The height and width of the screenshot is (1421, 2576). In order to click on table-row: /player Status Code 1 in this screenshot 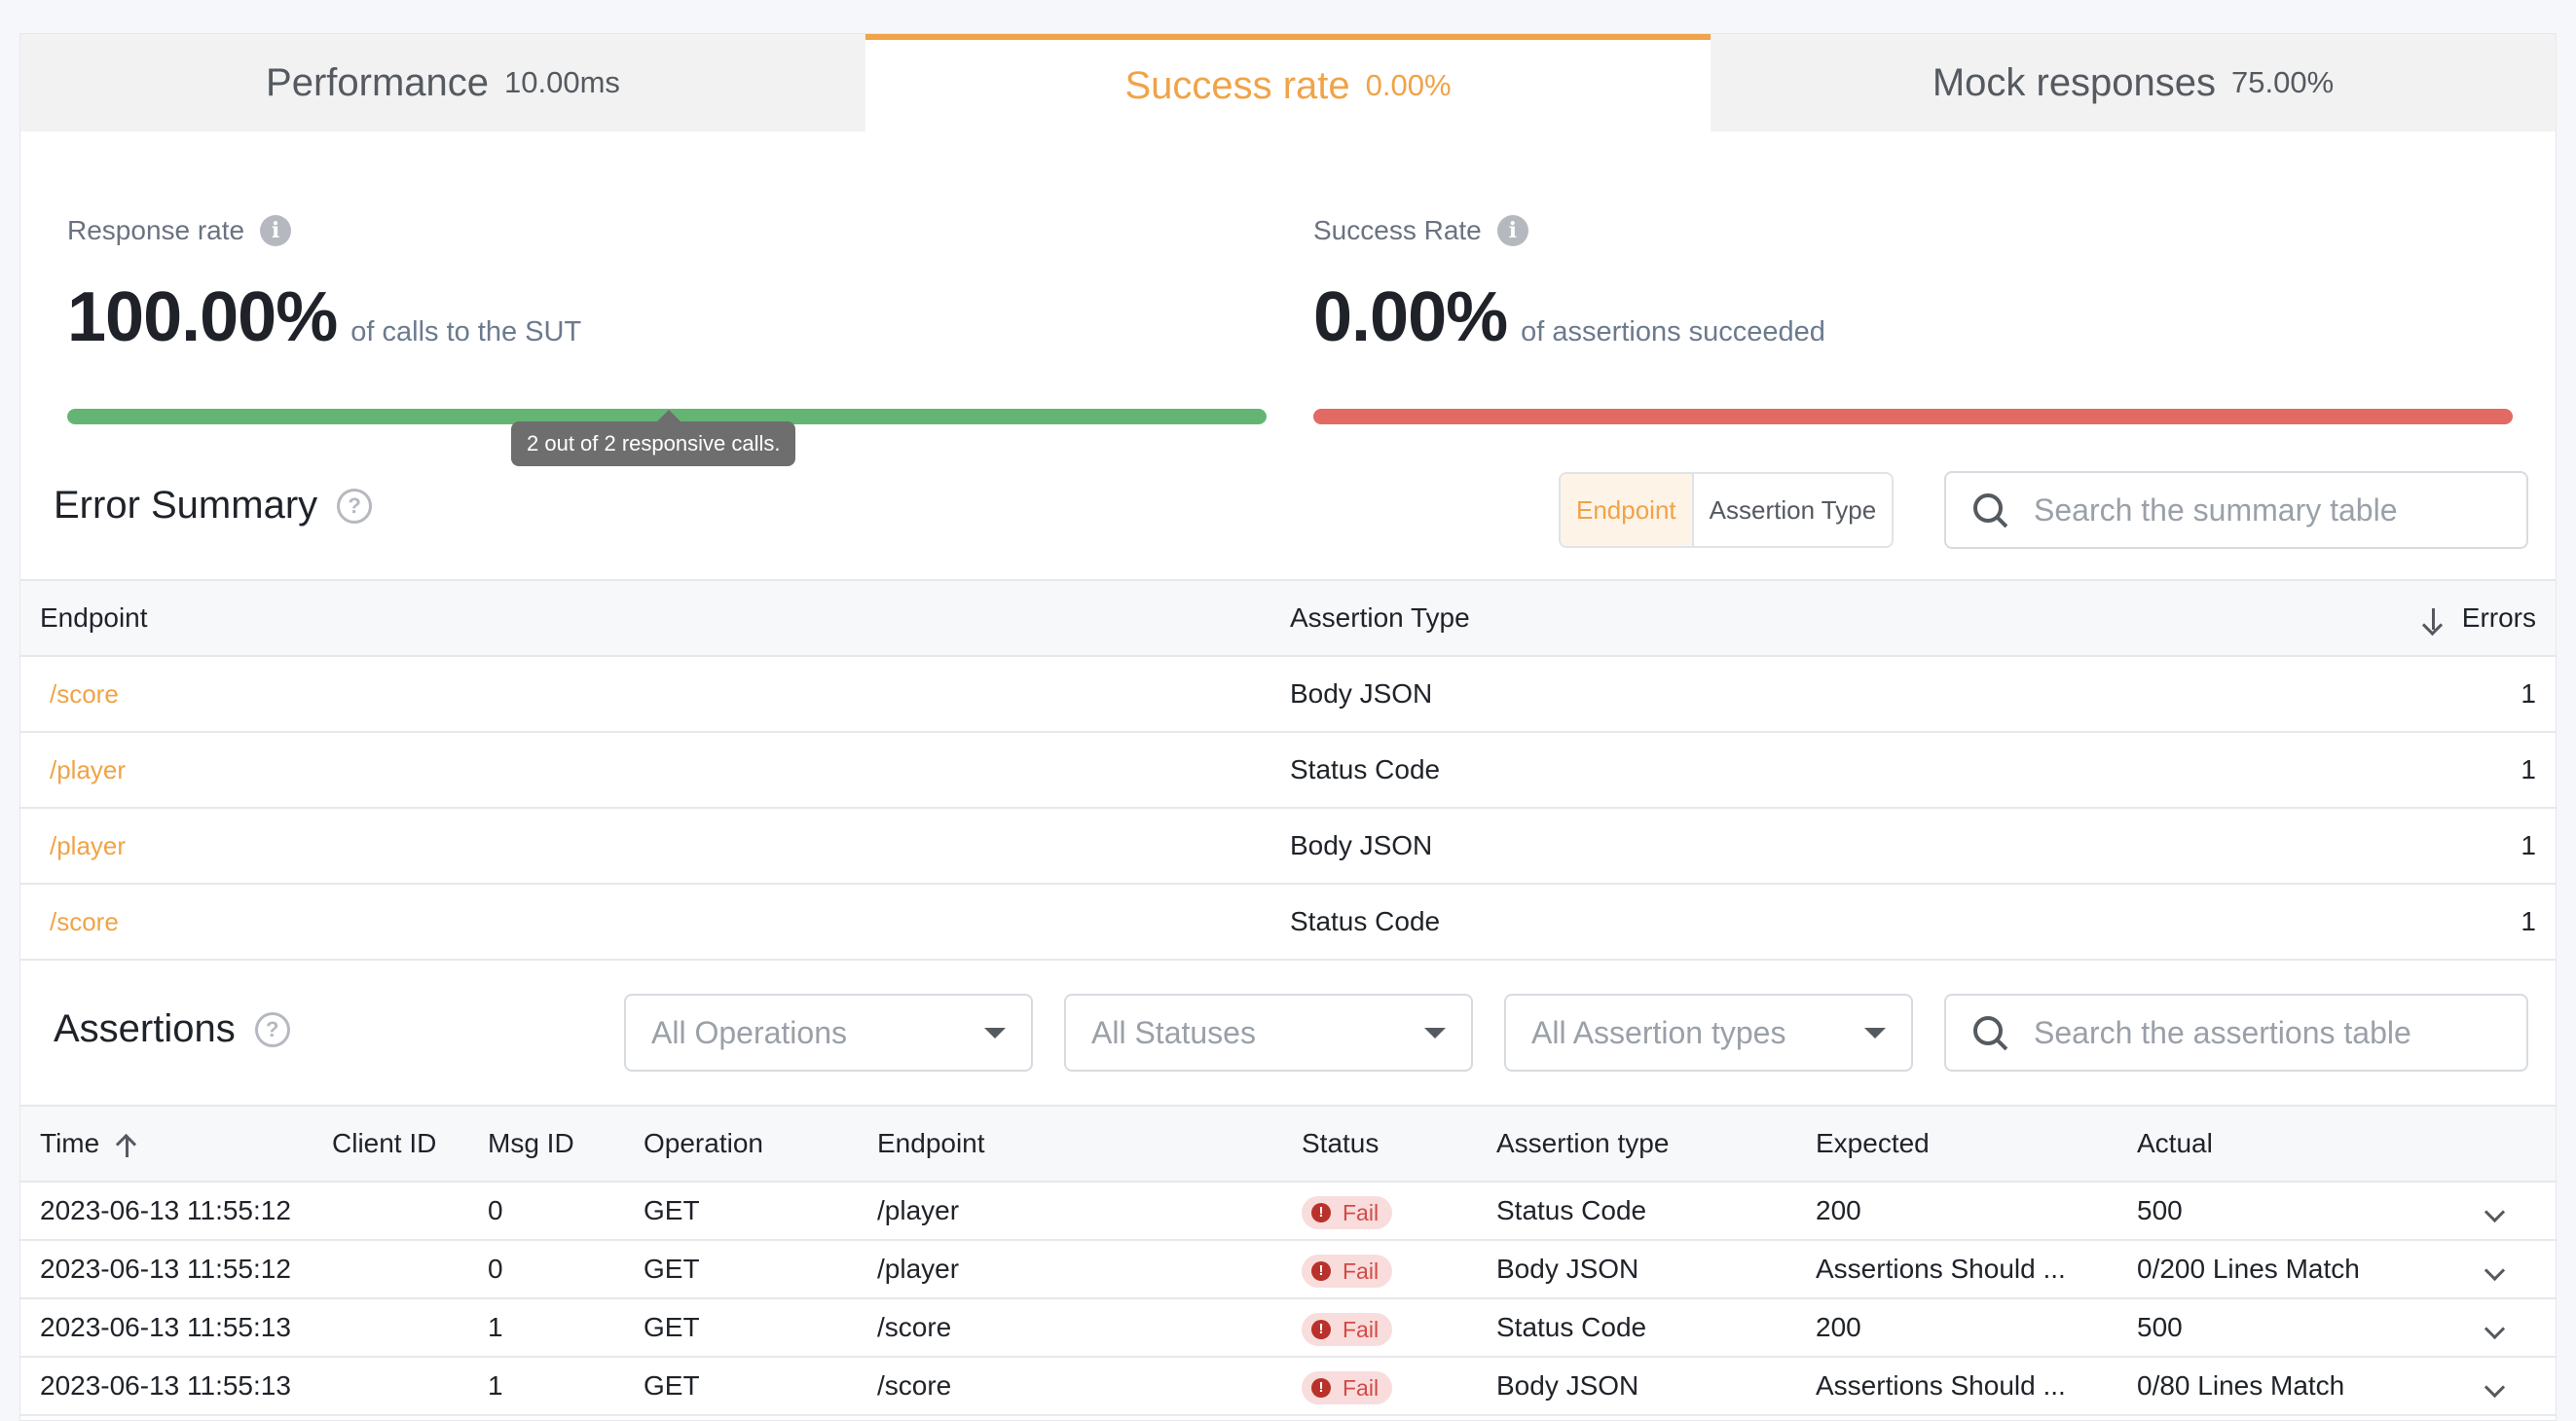, I will do `click(1288, 770)`.